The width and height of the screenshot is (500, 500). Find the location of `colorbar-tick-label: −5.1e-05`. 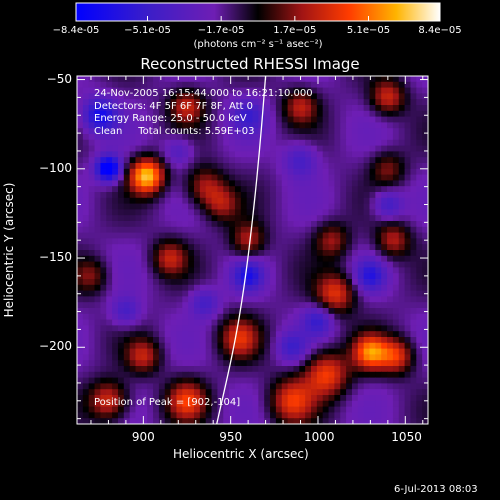

colorbar-tick-label: −5.1e-05 is located at coordinates (147, 30).